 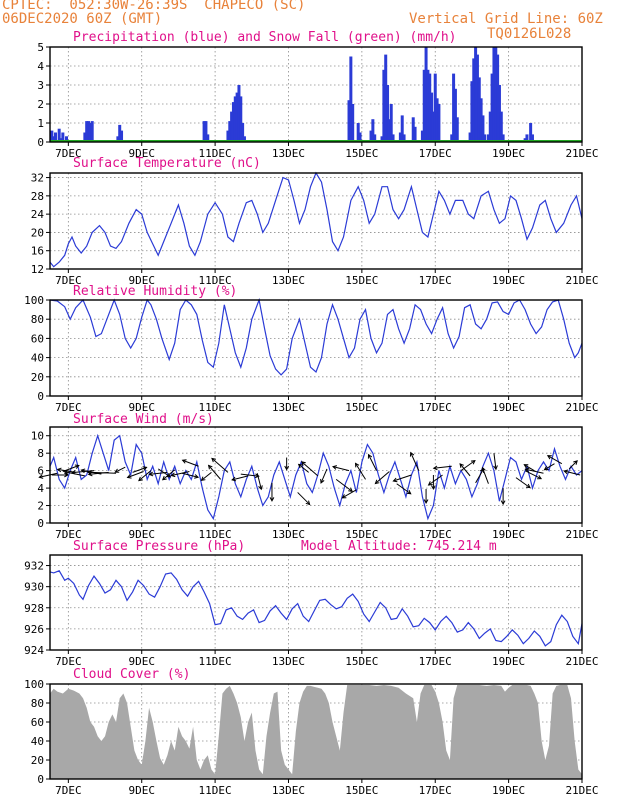 What do you see at coordinates (37, 178) in the screenshot?
I see `y-tick-label: 32` at bounding box center [37, 178].